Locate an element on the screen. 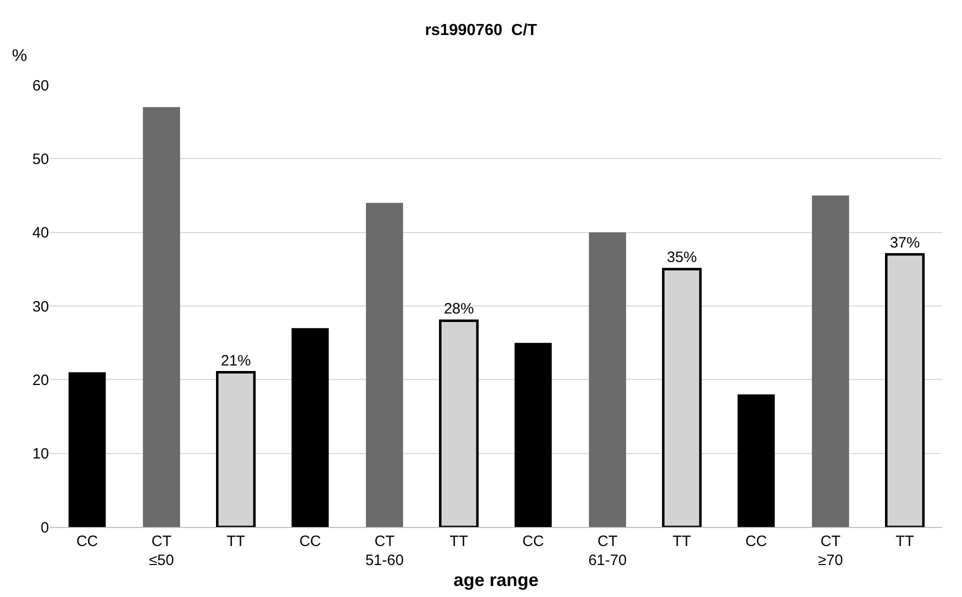  x-tick-label: 61-70 is located at coordinates (607, 560).